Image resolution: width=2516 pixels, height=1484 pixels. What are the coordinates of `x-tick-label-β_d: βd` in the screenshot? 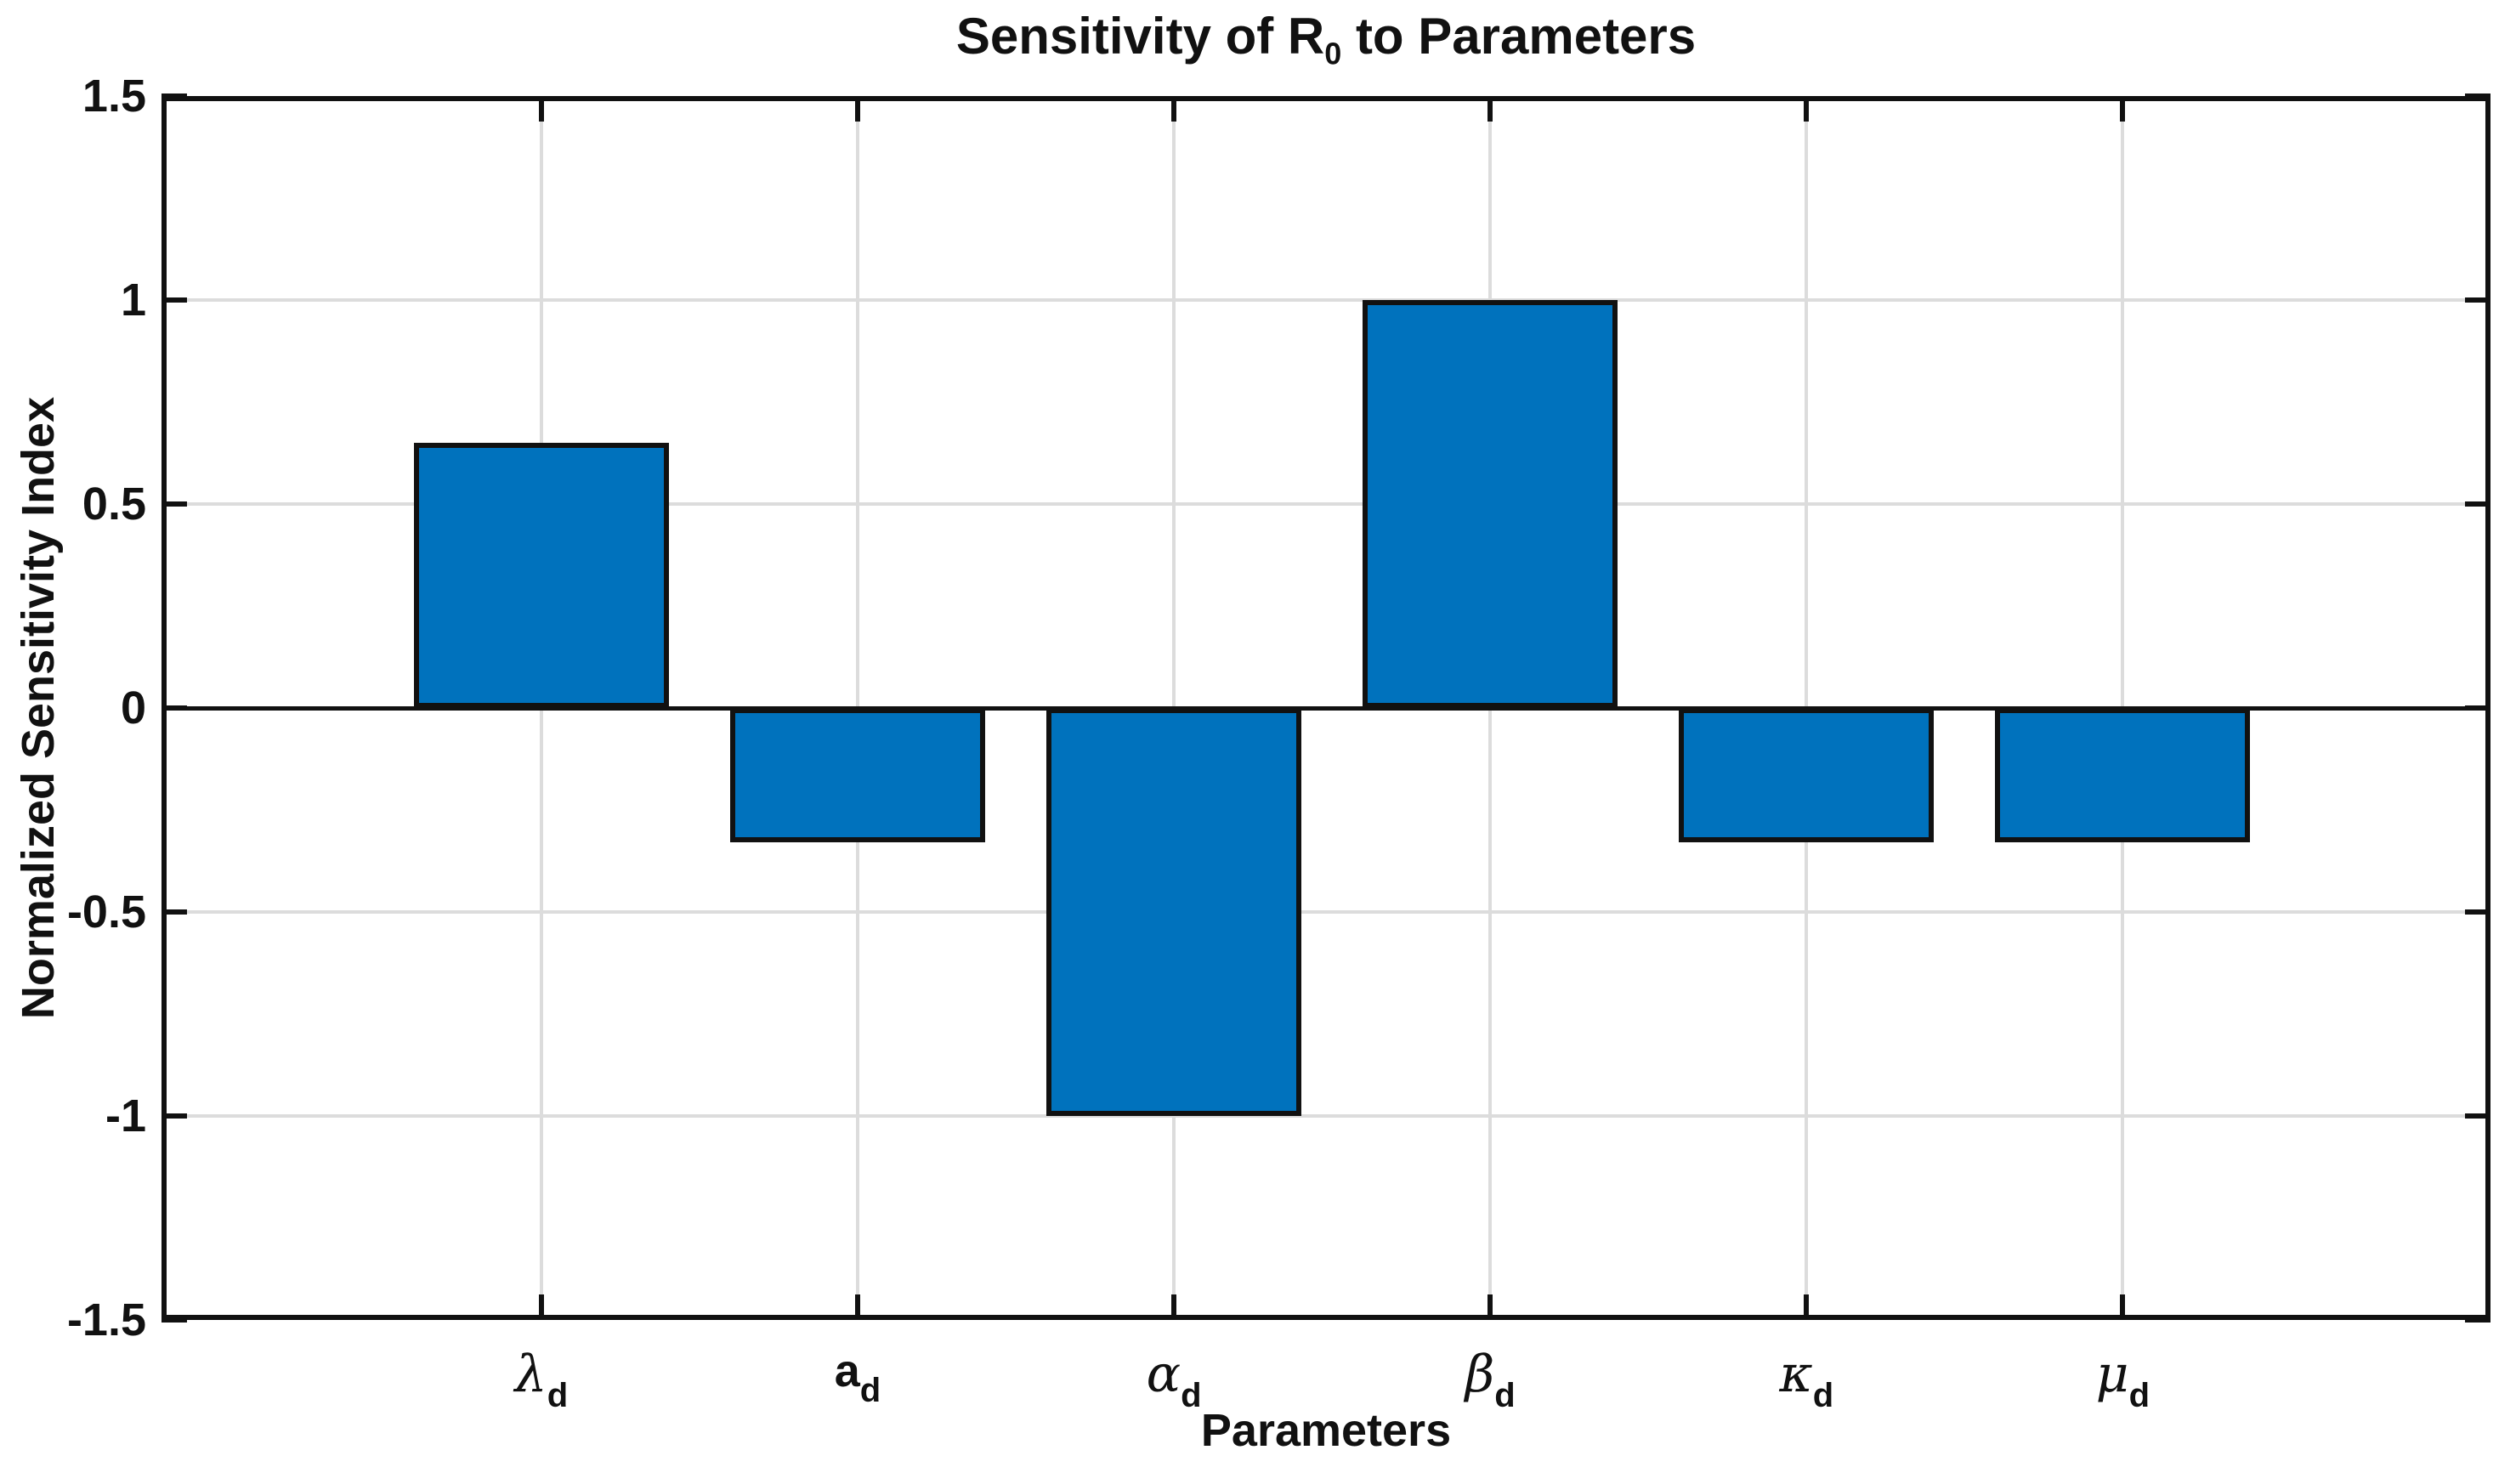 It's located at (1490, 1380).